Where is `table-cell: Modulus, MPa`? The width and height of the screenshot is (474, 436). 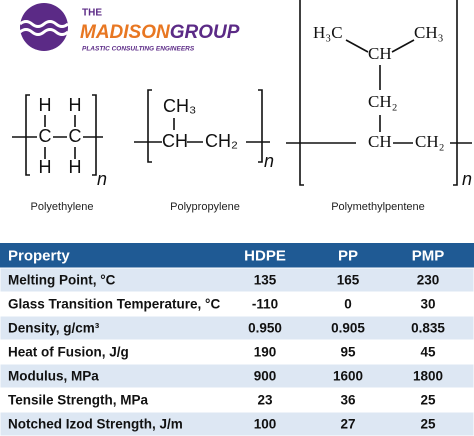 table-cell: Modulus, MPa is located at coordinates (53, 376).